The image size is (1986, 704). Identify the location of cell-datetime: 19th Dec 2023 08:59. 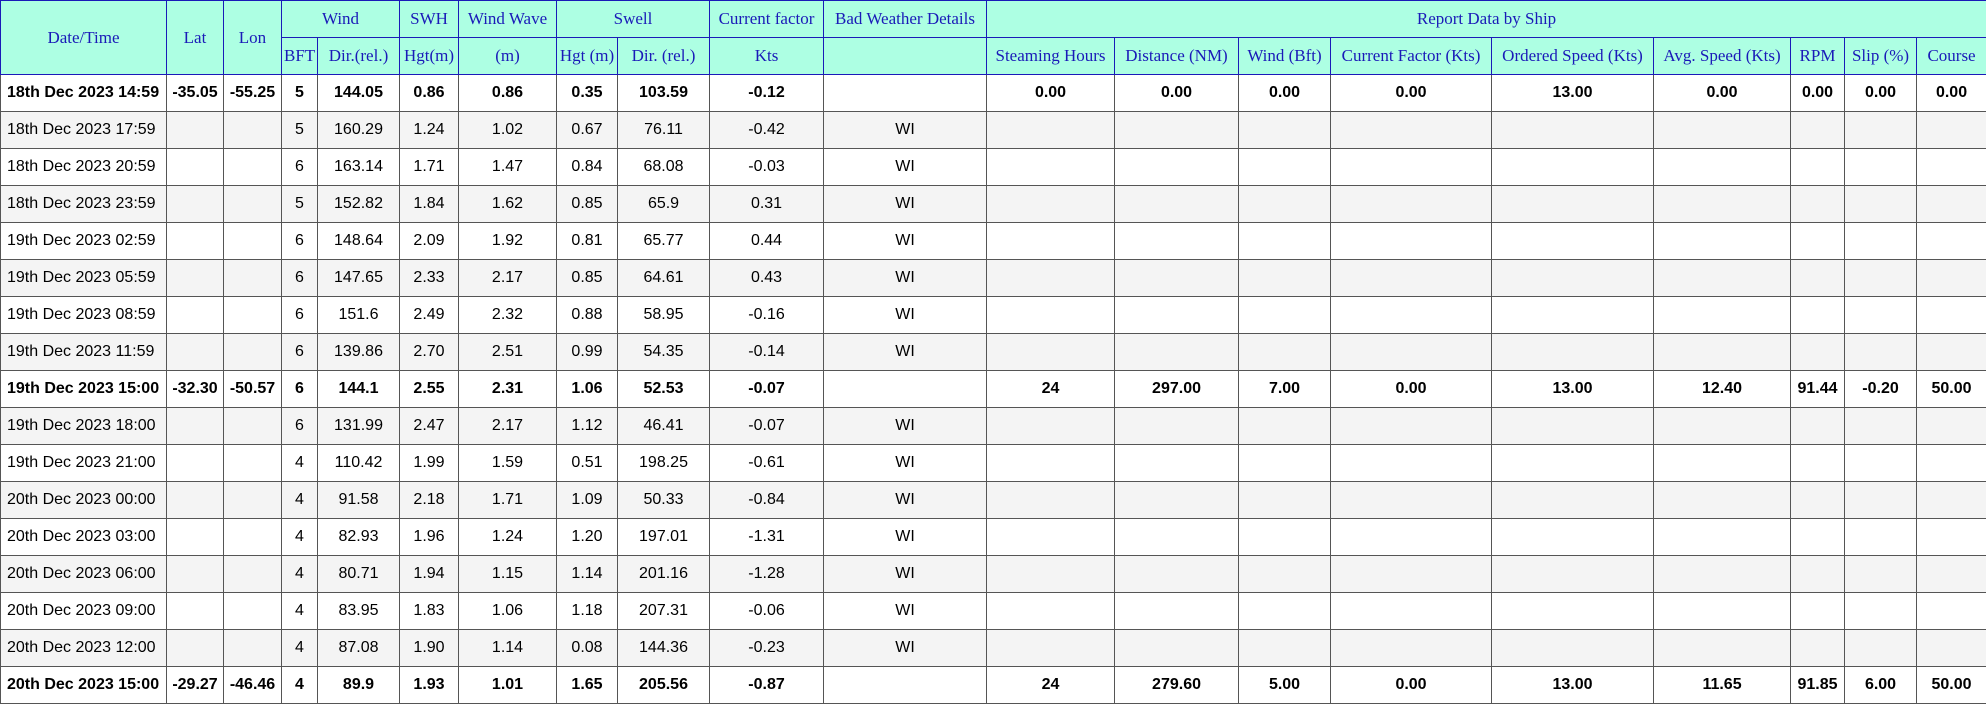
(83, 315).